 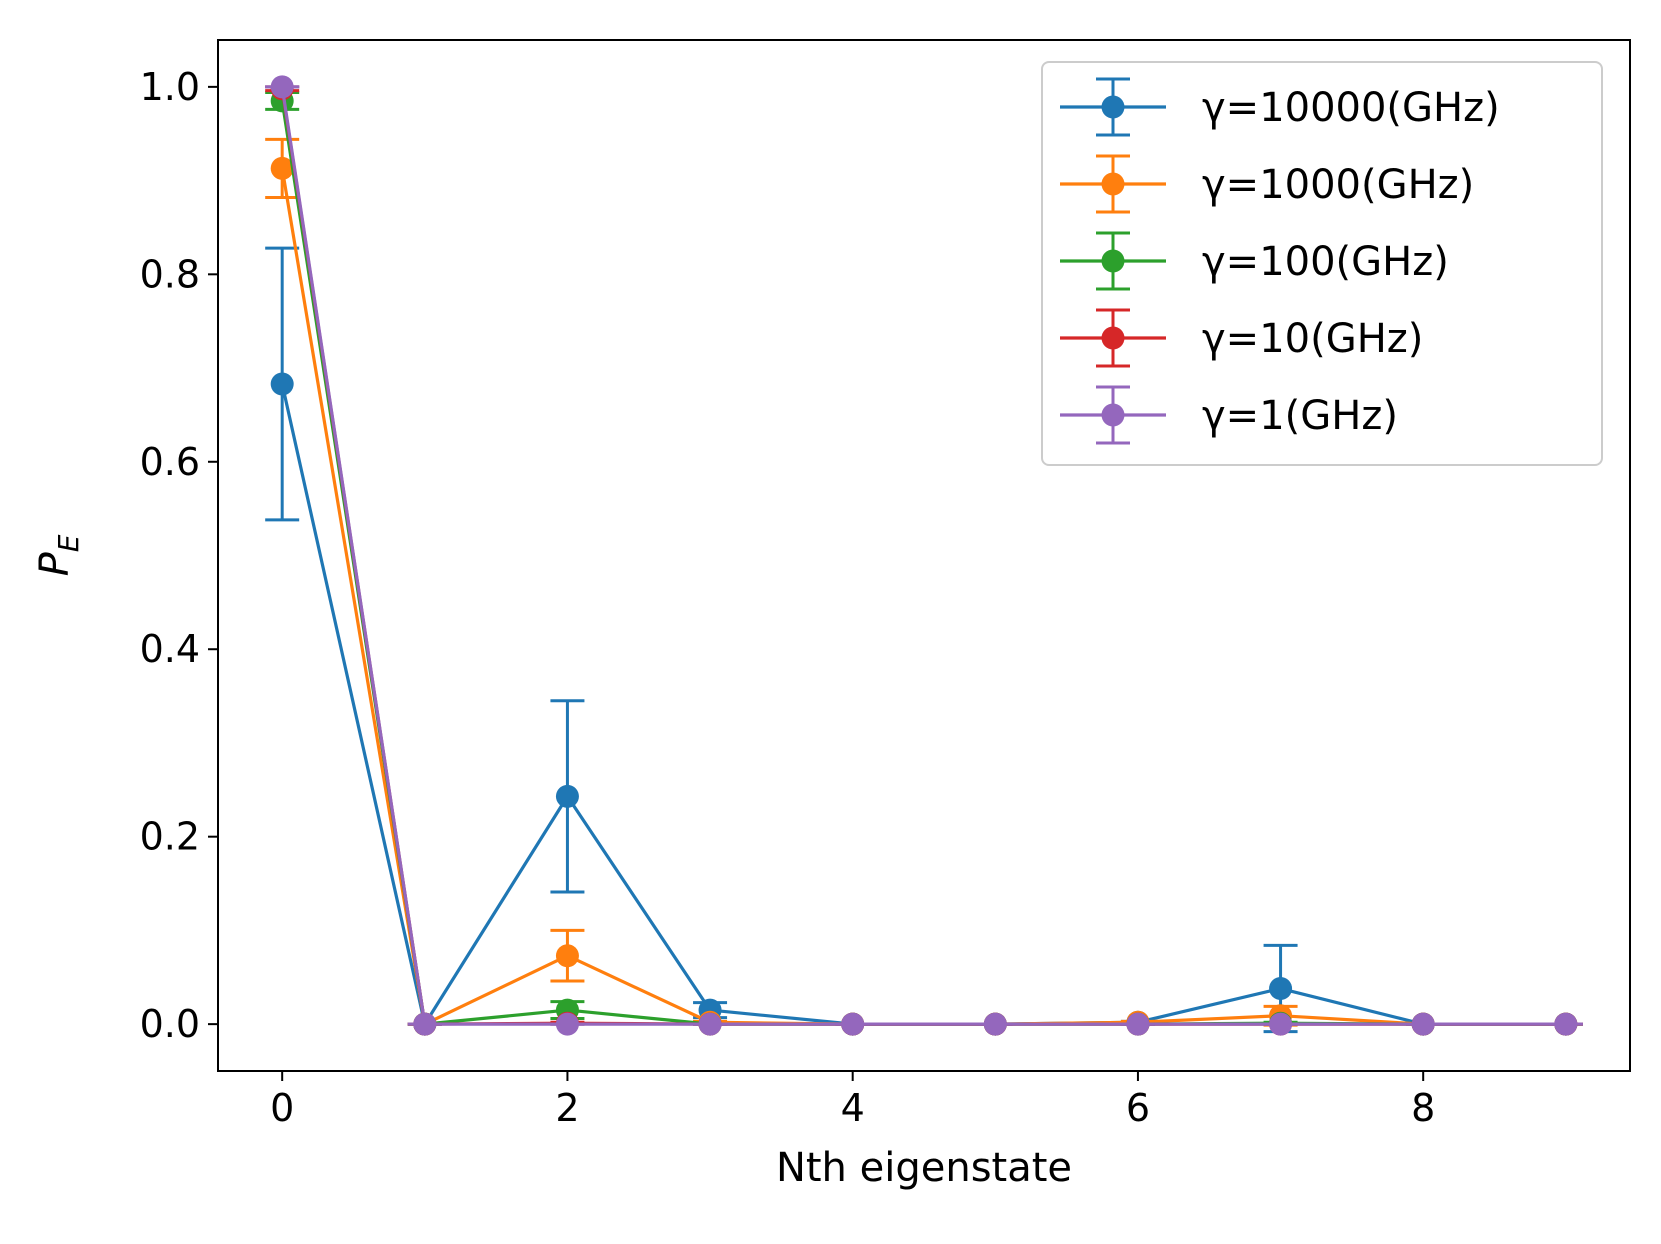 I want to click on x-tick-label: 2, so click(x=567, y=1108).